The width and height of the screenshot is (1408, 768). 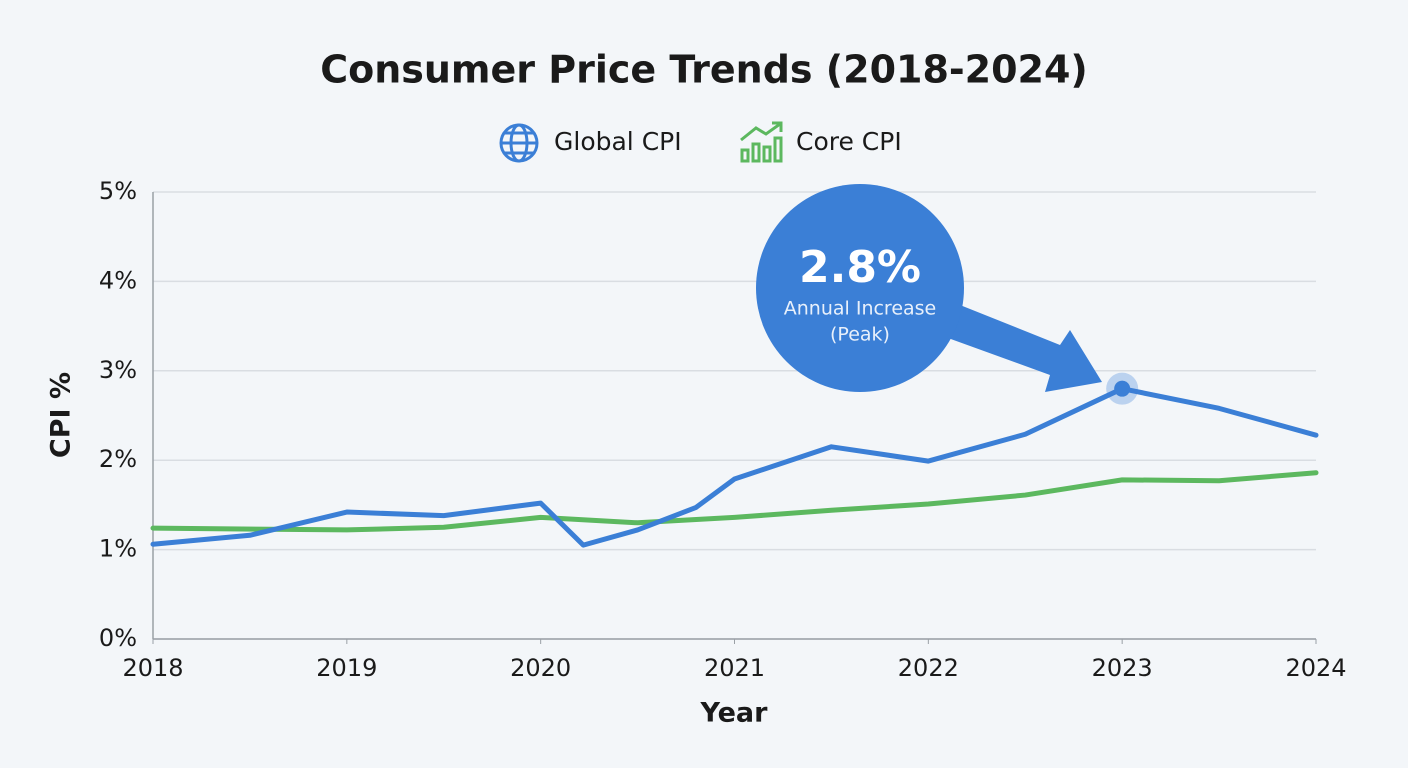 I want to click on y-tick-label: 2%, so click(x=118, y=459).